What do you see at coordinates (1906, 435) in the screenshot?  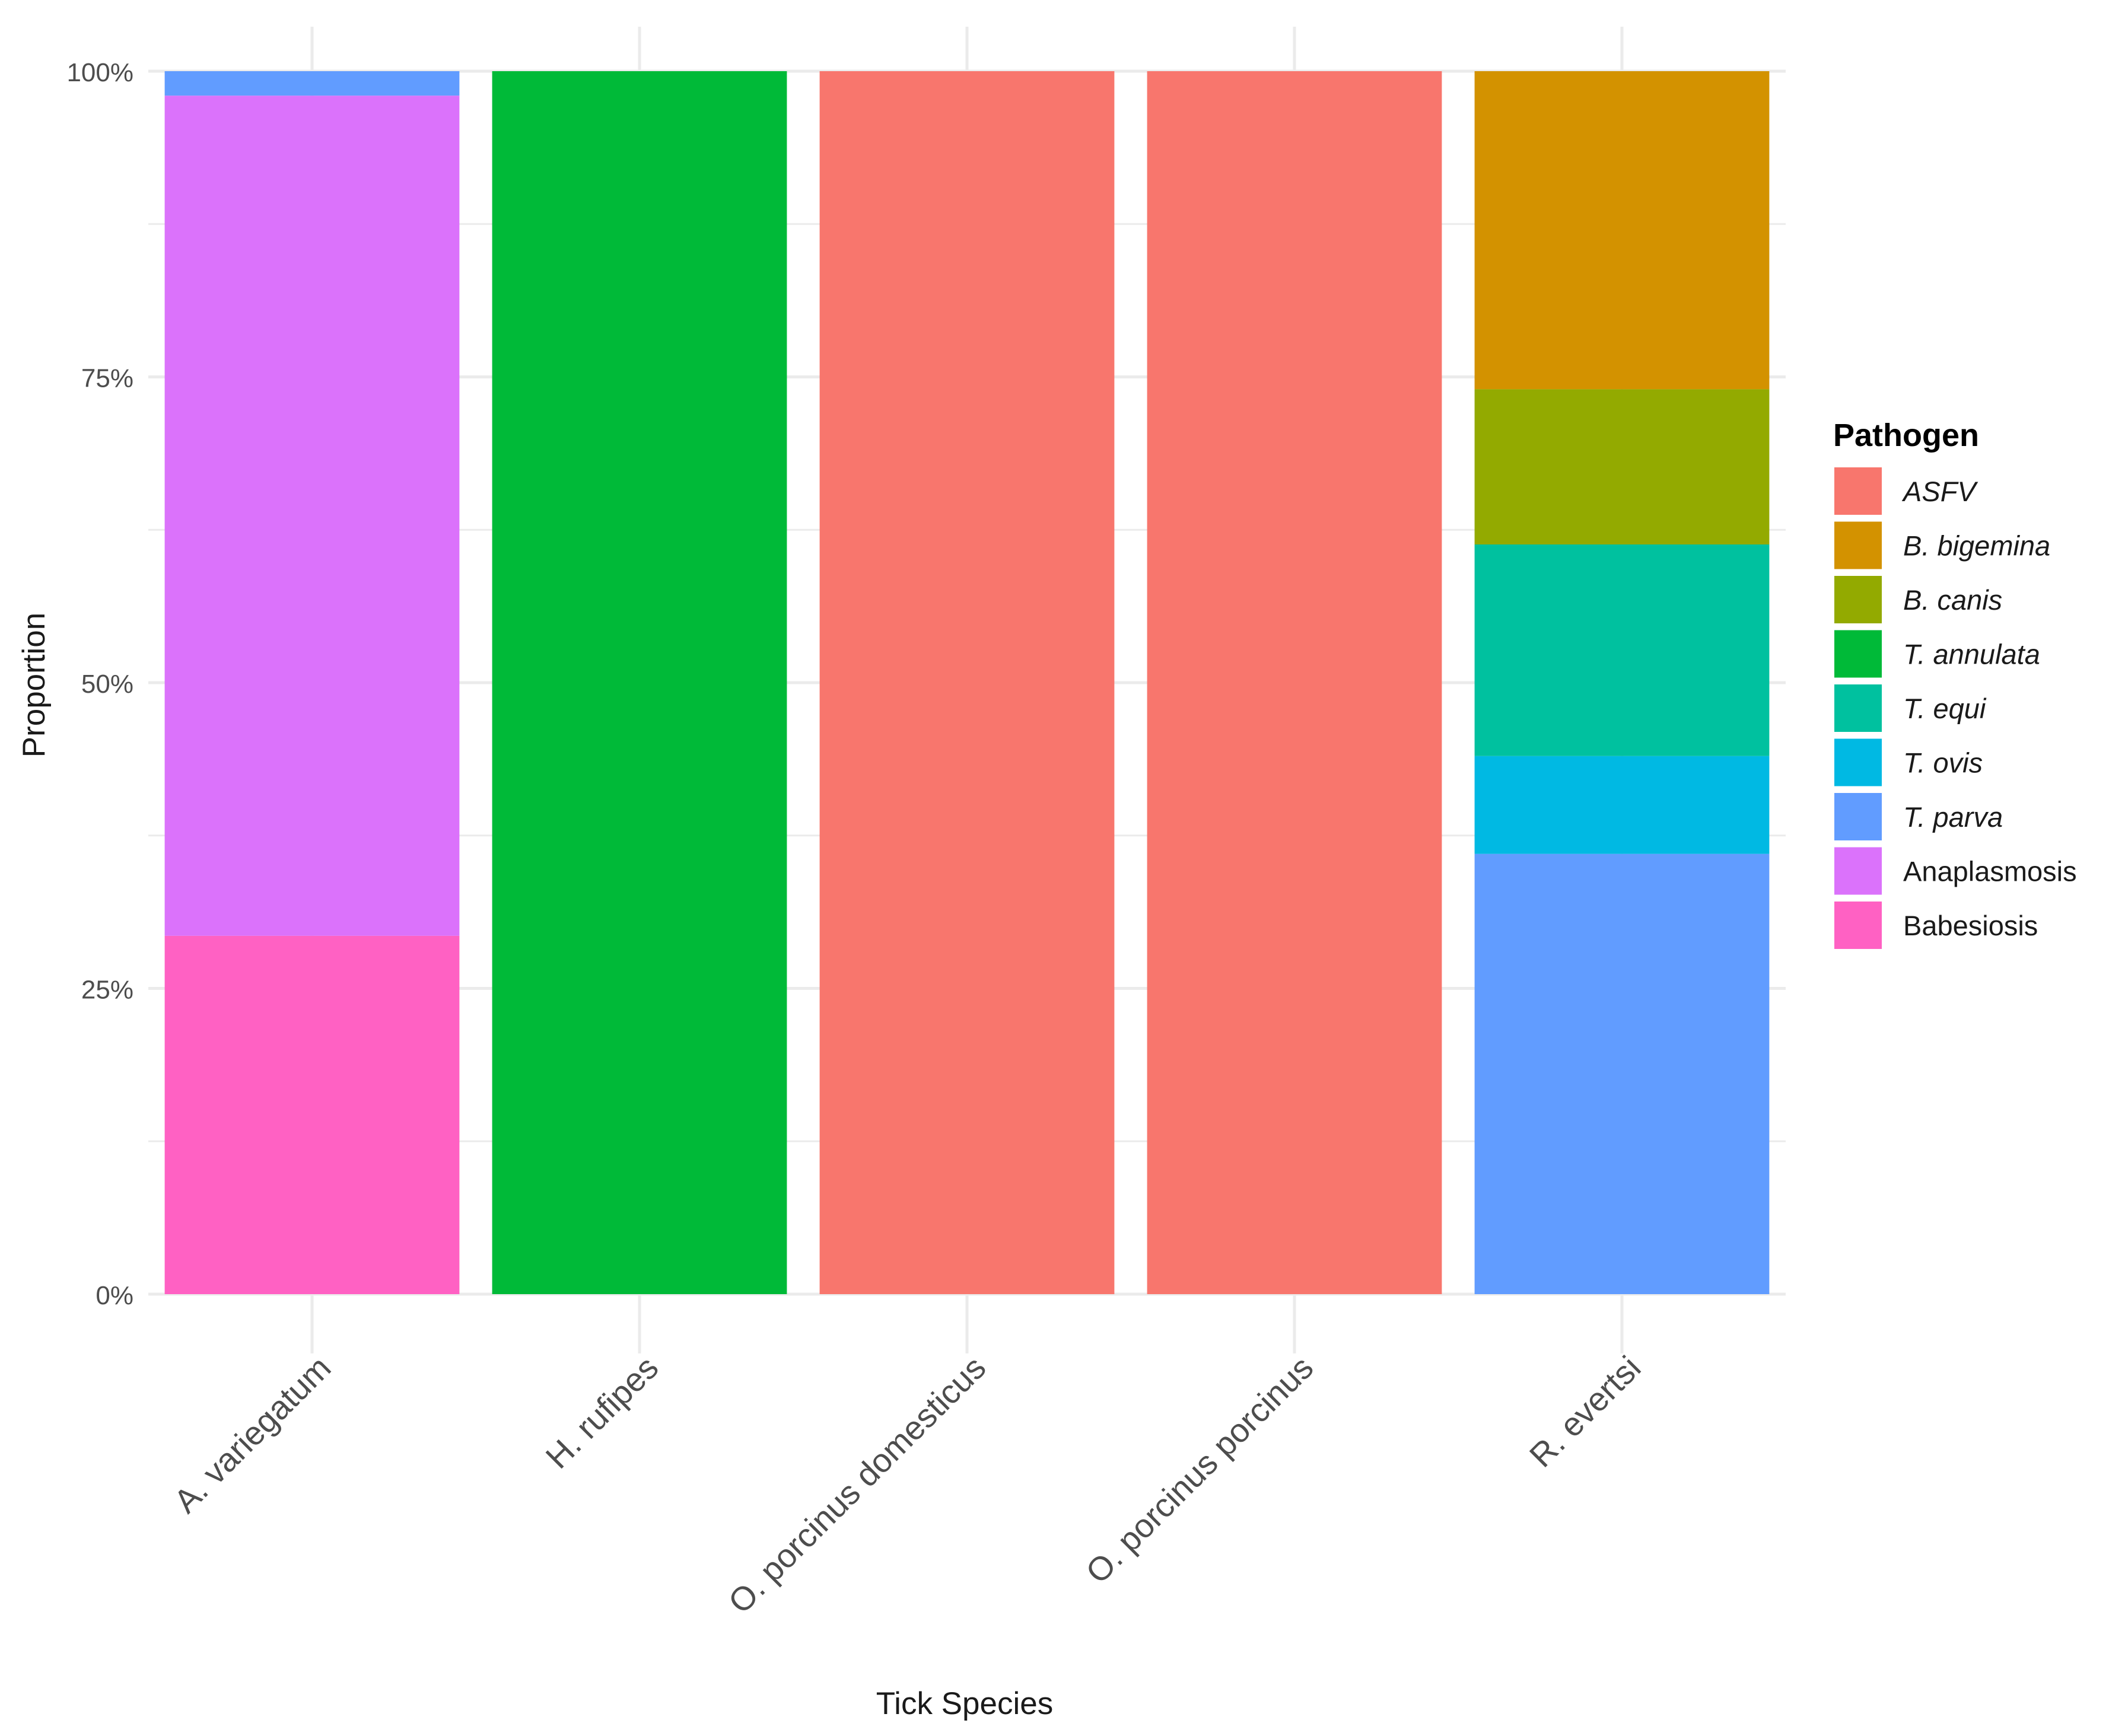 I see `legend-title: Pathogen` at bounding box center [1906, 435].